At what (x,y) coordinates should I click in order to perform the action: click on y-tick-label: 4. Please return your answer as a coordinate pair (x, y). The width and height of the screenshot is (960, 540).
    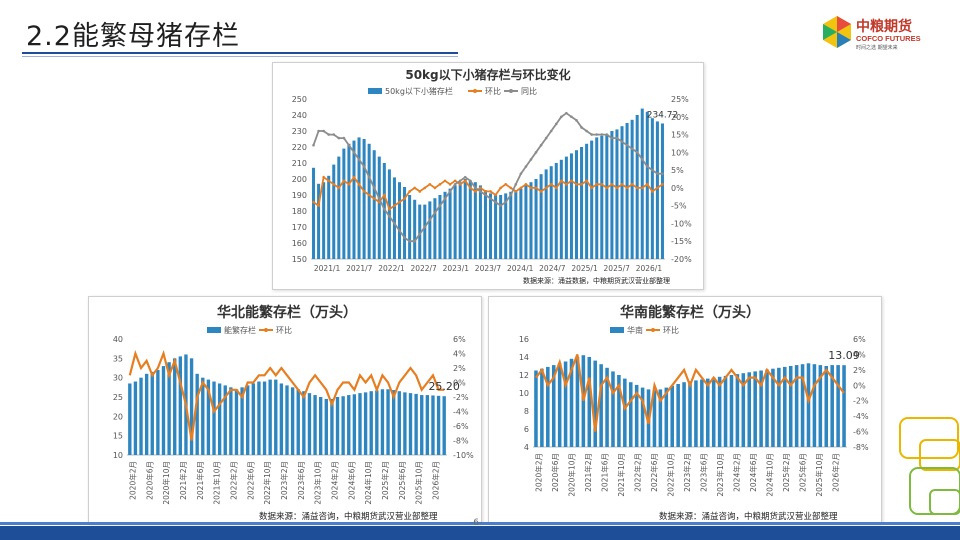
    Looking at the image, I should click on (526, 447).